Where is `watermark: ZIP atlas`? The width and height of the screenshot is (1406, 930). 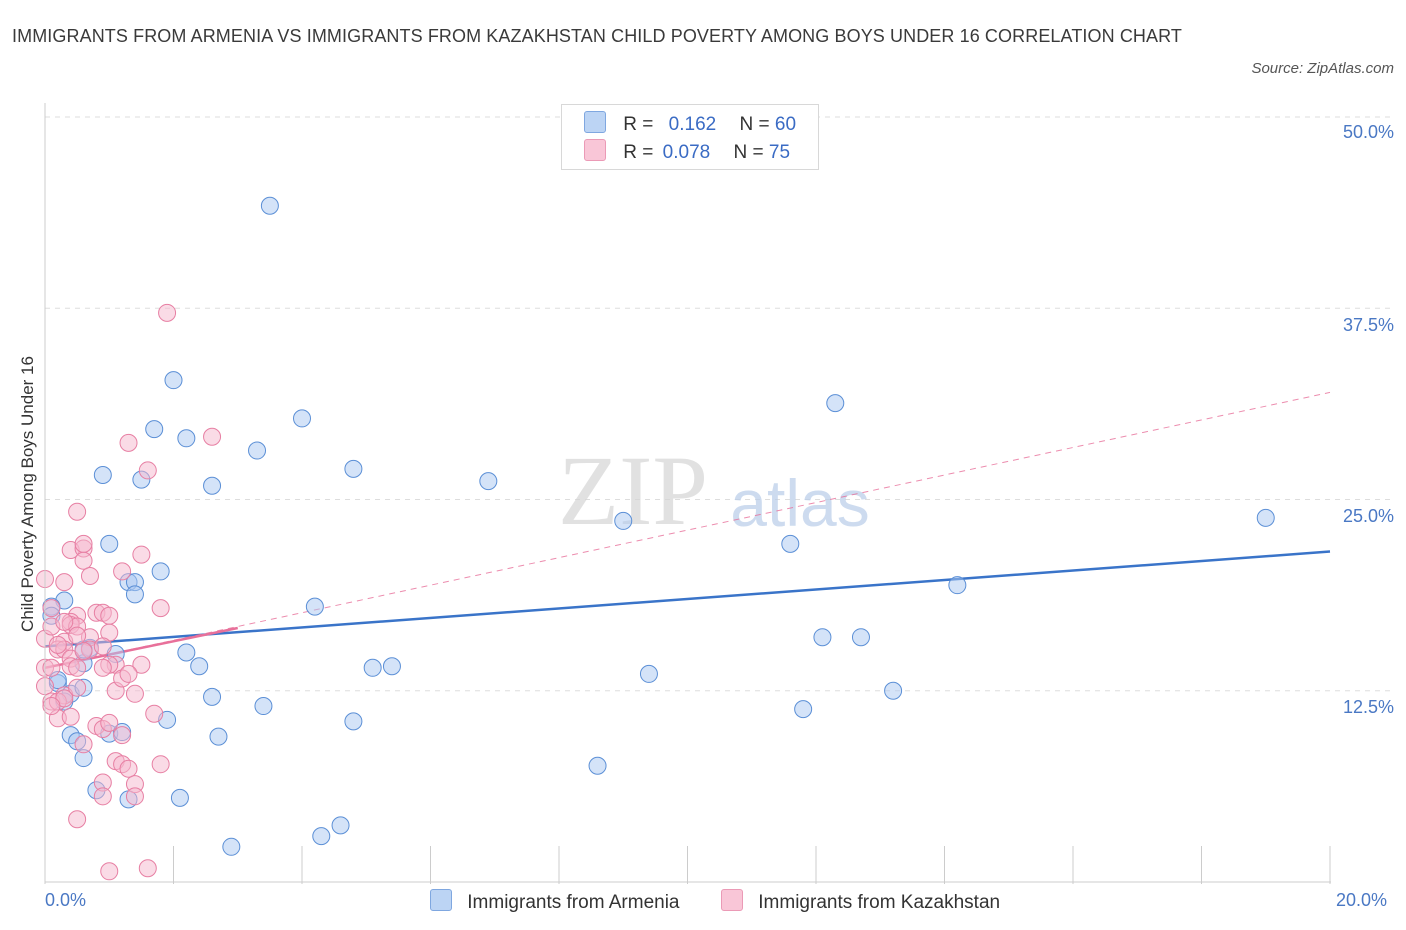 watermark: ZIP atlas is located at coordinates (714, 490).